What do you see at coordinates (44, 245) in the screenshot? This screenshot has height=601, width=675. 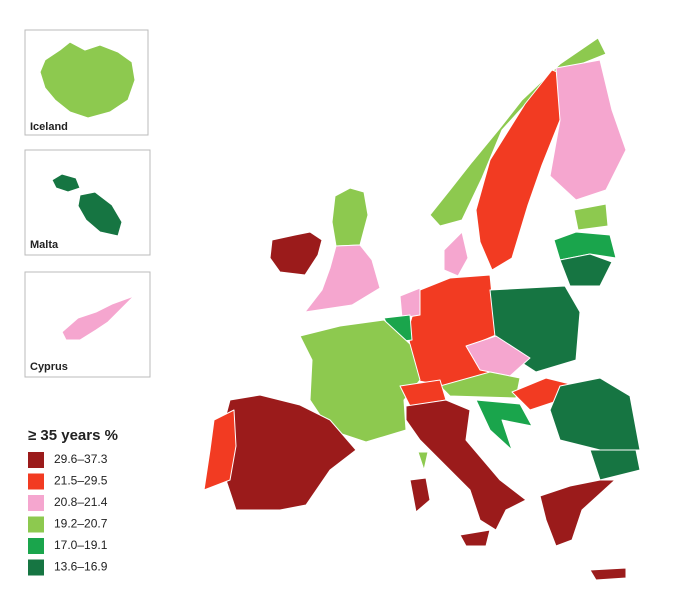 I see `inset-label: Malta` at bounding box center [44, 245].